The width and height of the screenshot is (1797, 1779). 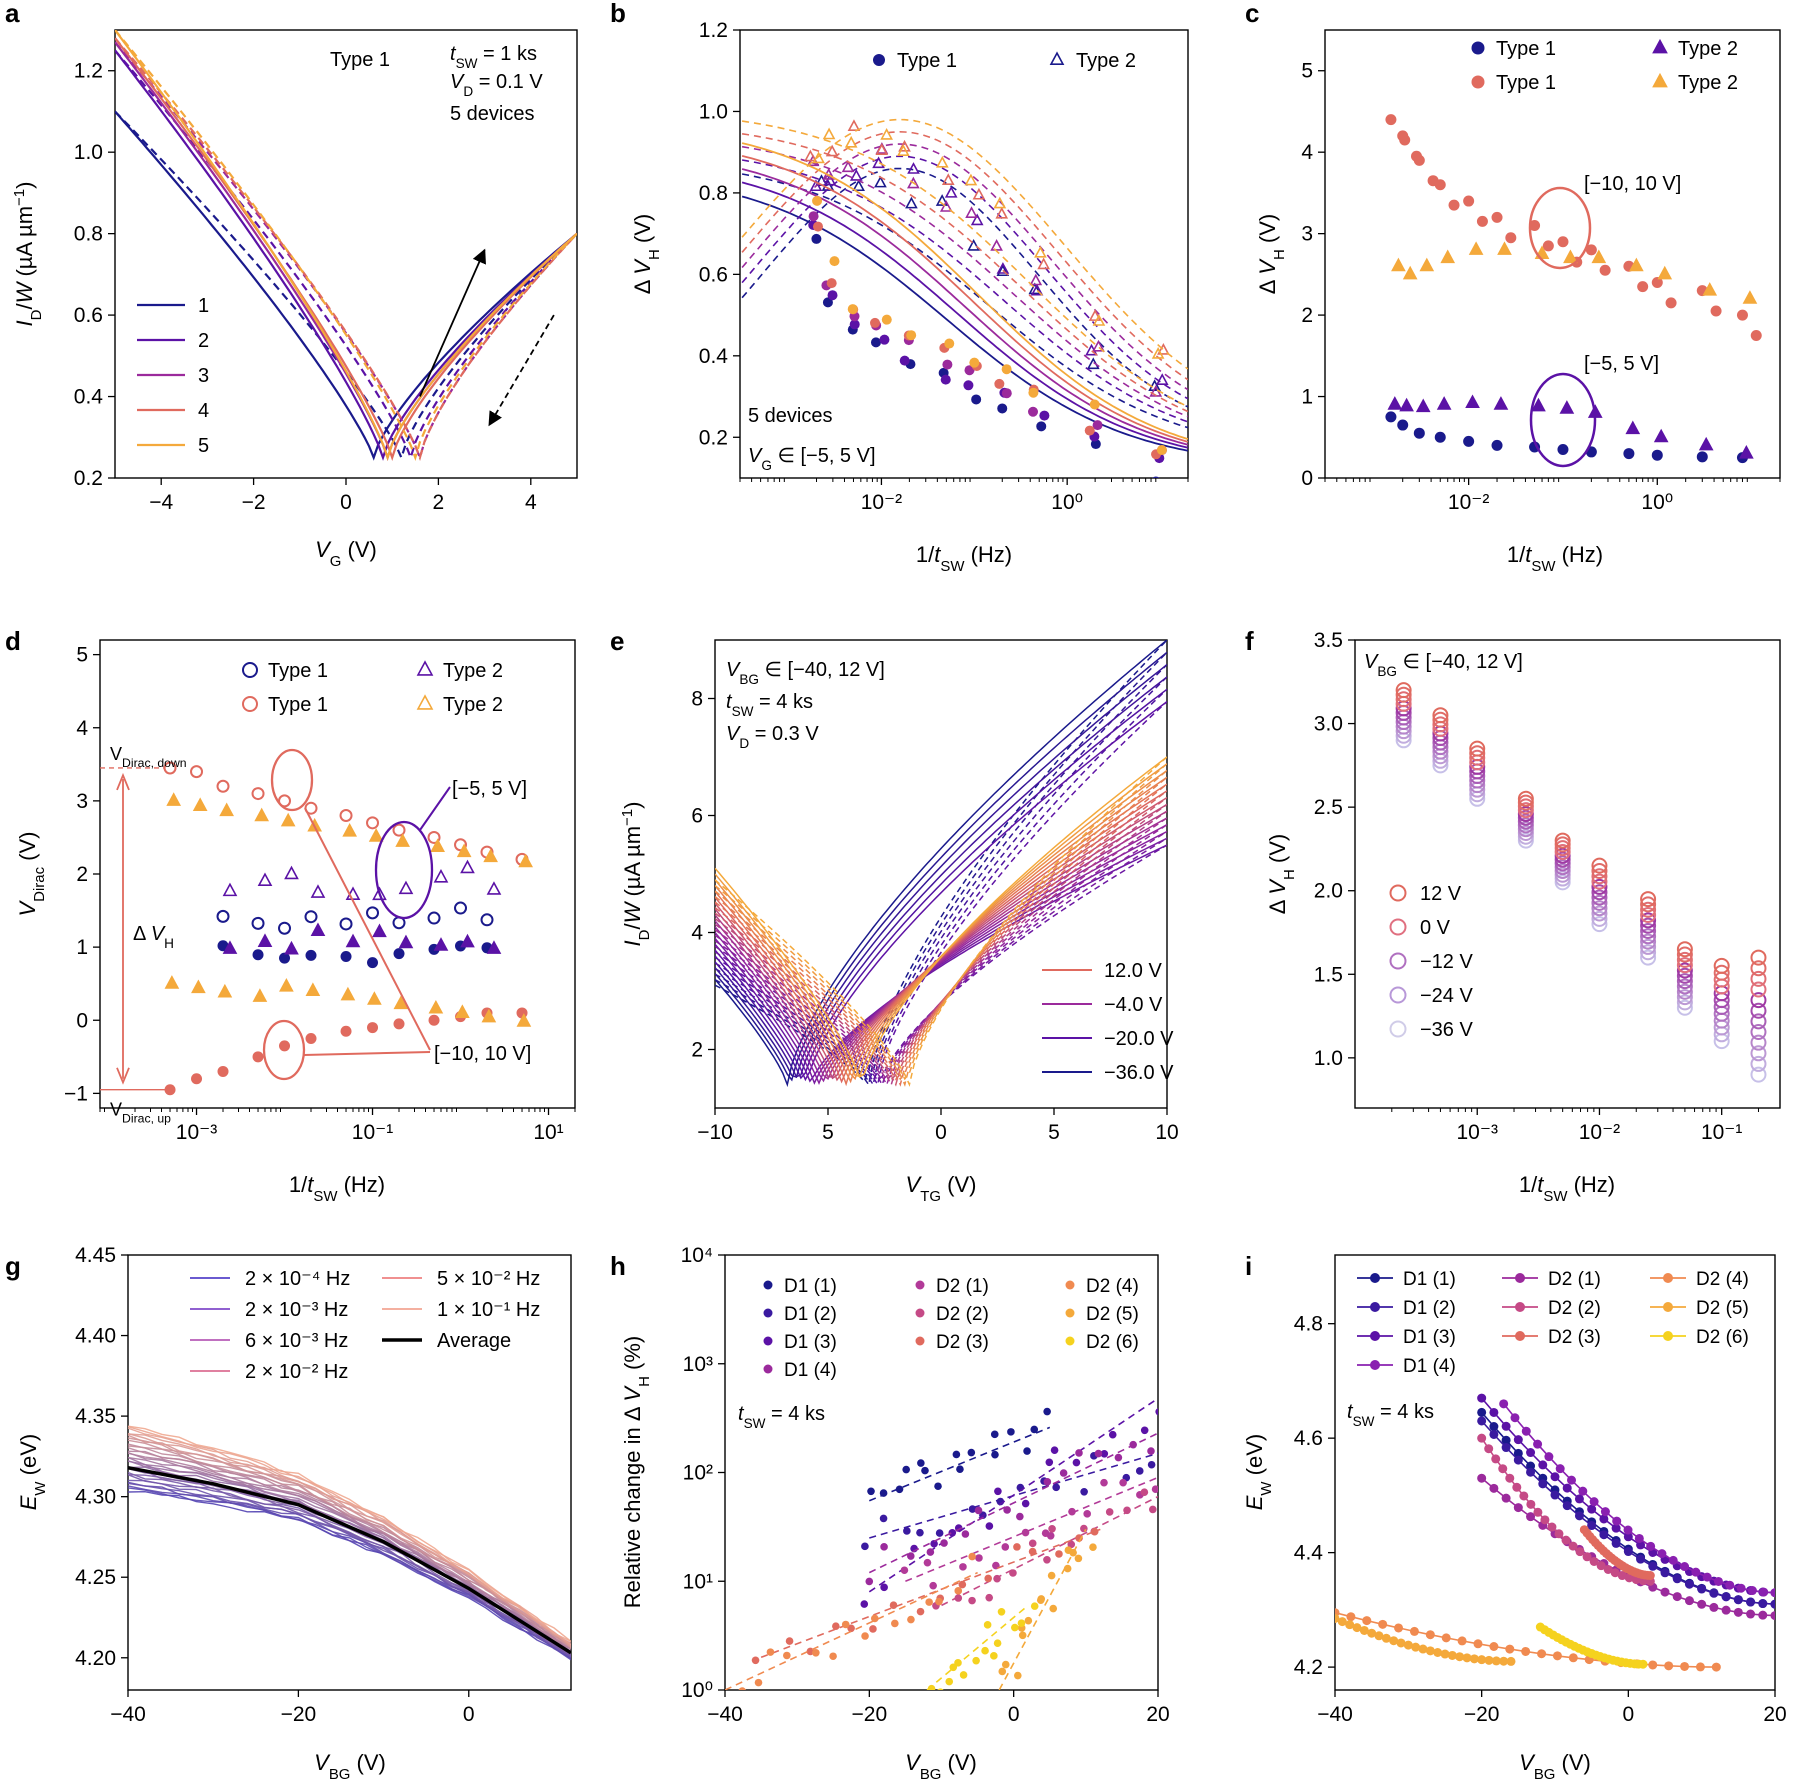 I want to click on fit-line, so click(x=1031, y=1529).